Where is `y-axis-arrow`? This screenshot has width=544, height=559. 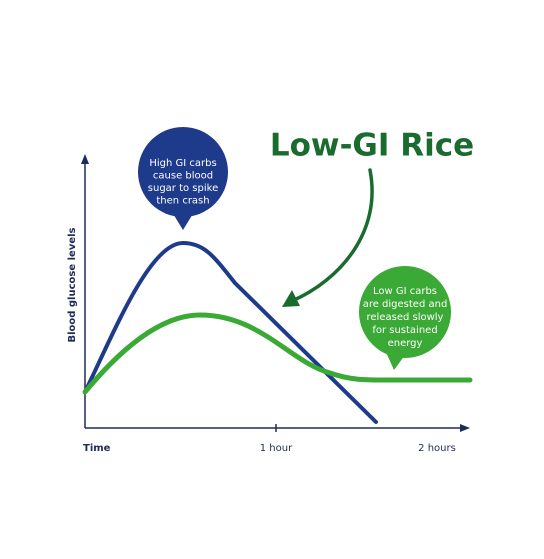
y-axis-arrow is located at coordinates (85, 159).